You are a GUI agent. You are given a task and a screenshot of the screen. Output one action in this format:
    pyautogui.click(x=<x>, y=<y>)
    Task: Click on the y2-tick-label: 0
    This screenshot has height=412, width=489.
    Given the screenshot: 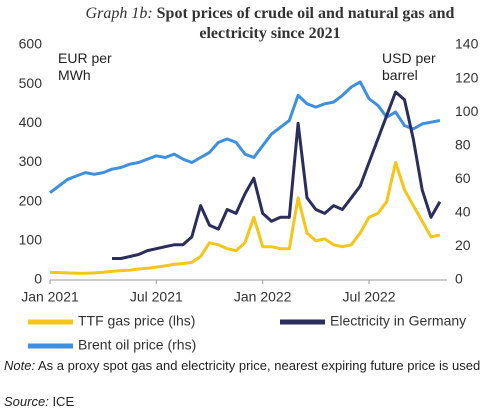 What is the action you would take?
    pyautogui.click(x=459, y=279)
    